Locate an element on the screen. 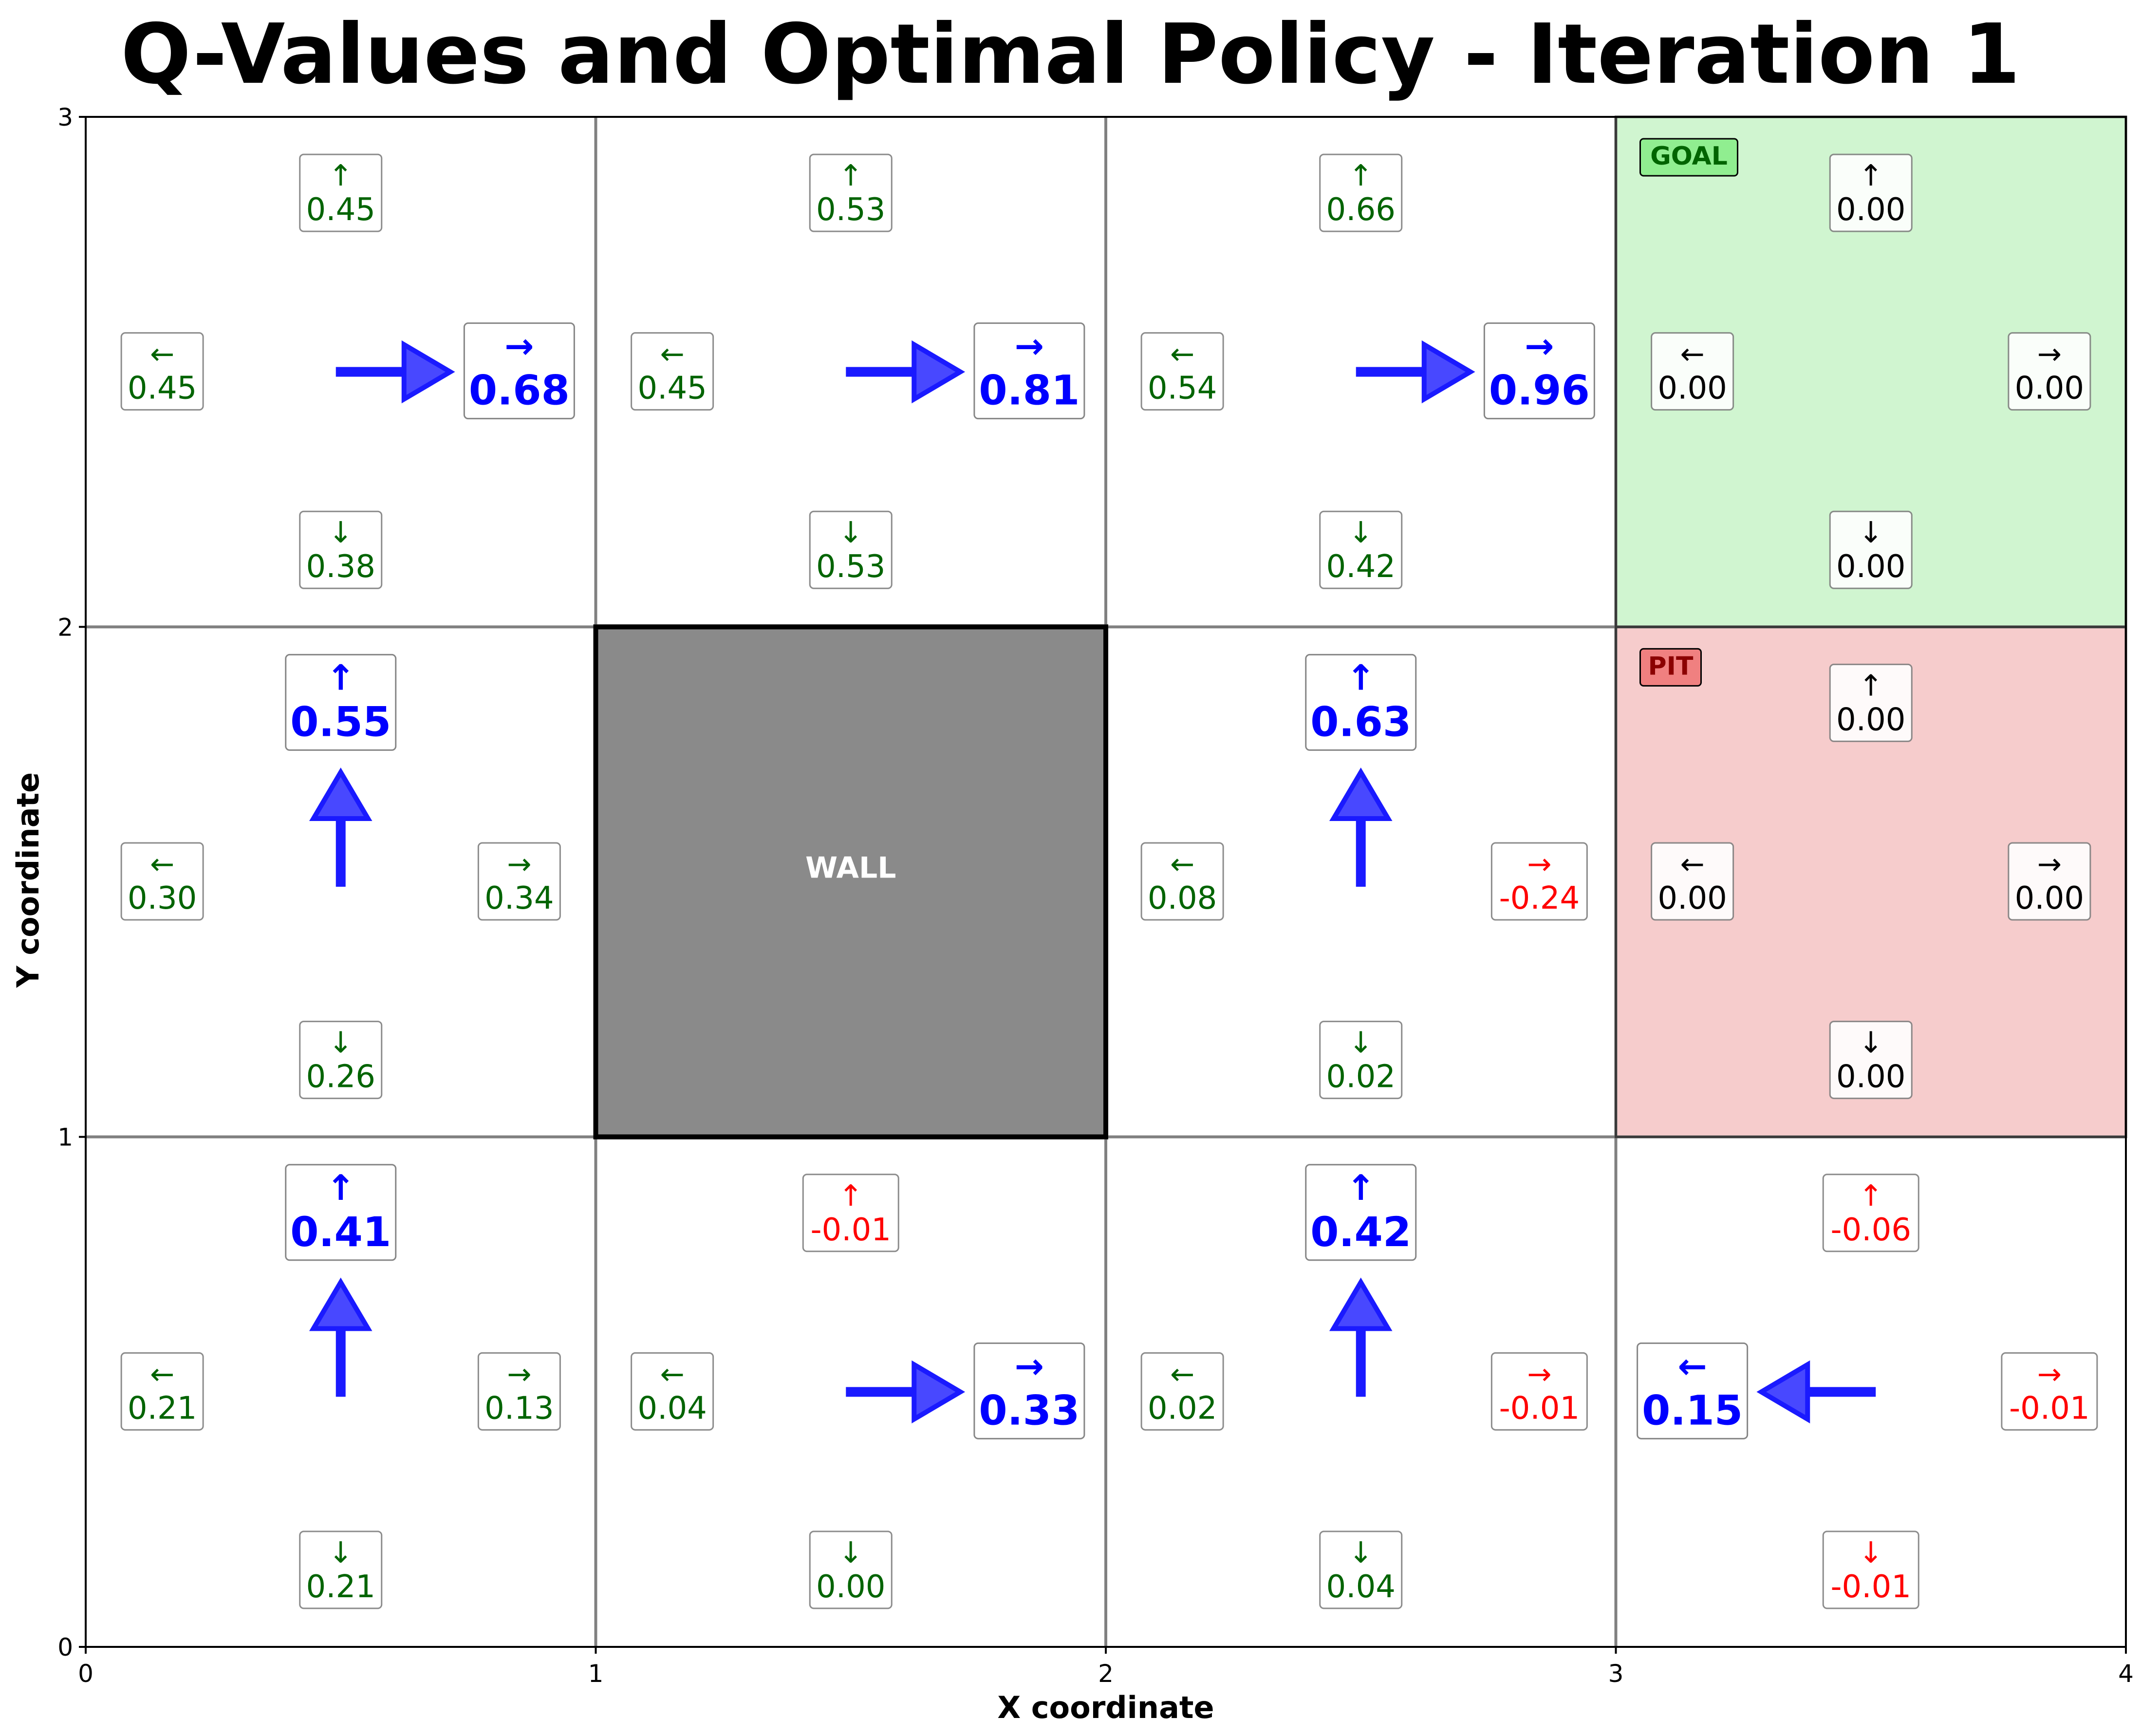  q-value-box-right: →0.13 is located at coordinates (519, 1391).